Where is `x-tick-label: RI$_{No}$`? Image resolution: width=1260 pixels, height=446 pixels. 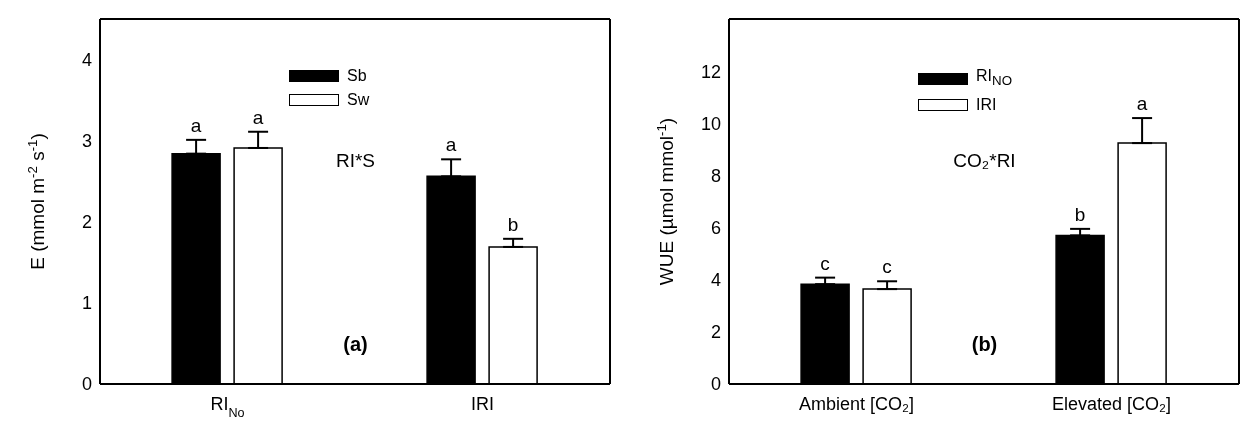 x-tick-label: RI$_{No}$ is located at coordinates (227, 407).